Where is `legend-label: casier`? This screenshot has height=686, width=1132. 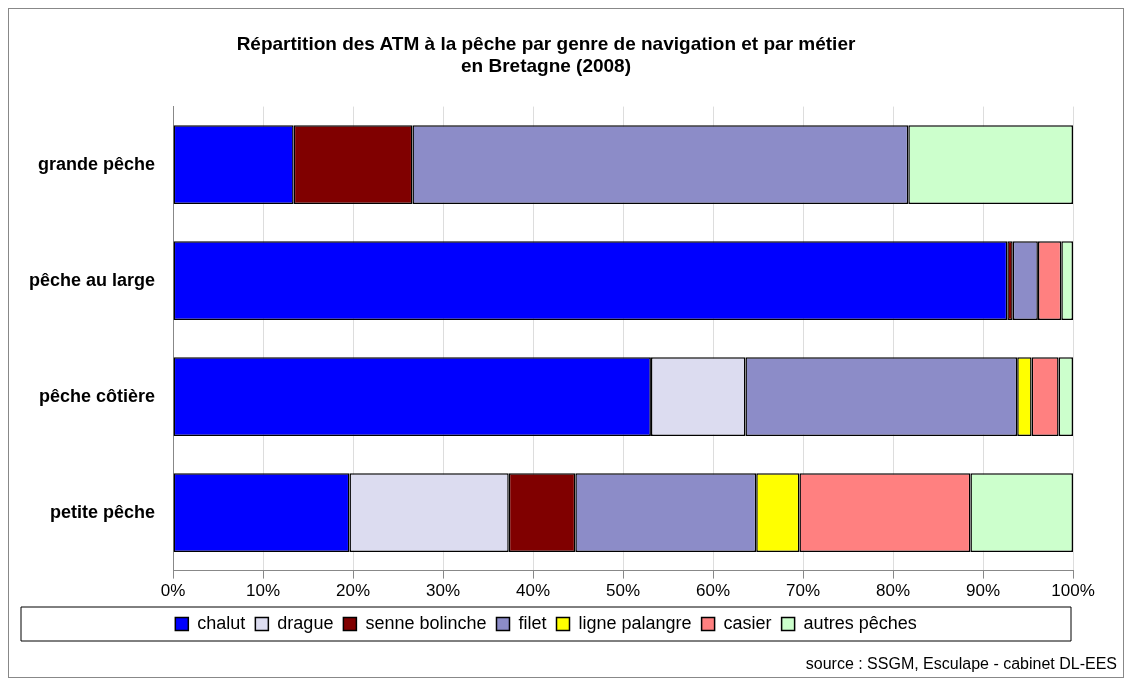
legend-label: casier is located at coordinates (747, 622).